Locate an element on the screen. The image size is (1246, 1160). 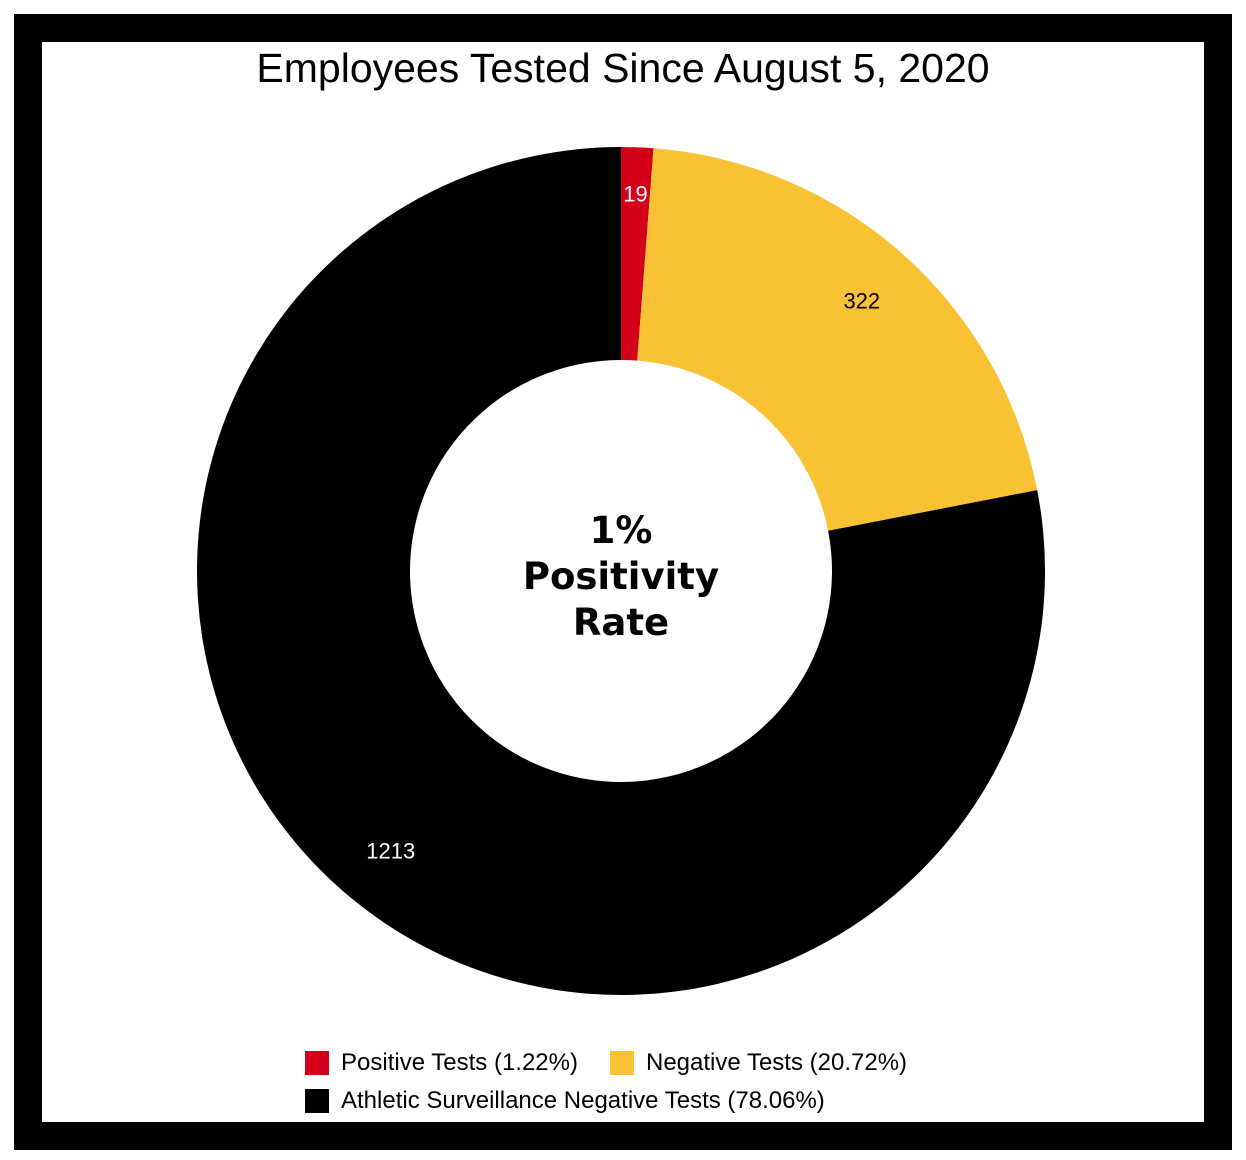
legend-item-positive: Positive Tests (1.22%) is located at coordinates (441, 1063).